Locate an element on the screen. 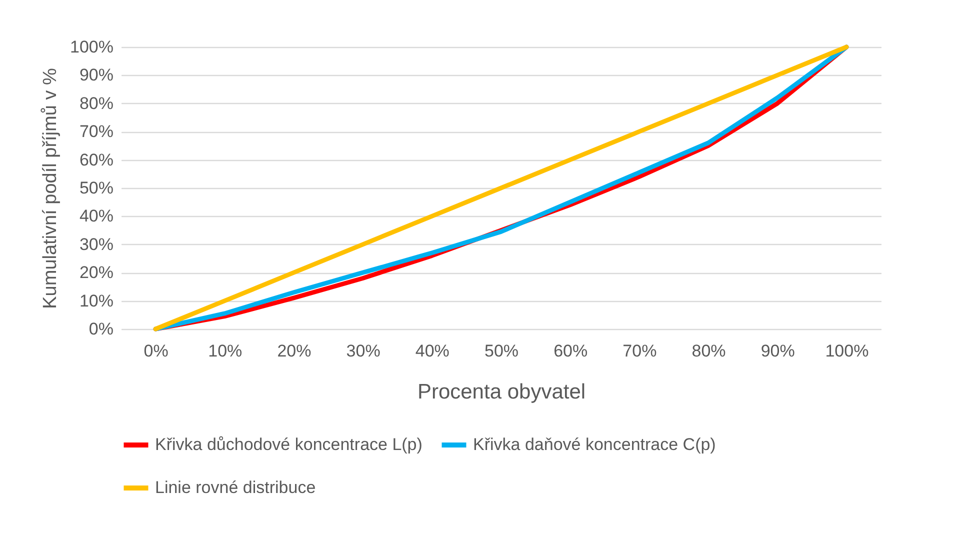  x-tick-label: 10% is located at coordinates (225, 351).